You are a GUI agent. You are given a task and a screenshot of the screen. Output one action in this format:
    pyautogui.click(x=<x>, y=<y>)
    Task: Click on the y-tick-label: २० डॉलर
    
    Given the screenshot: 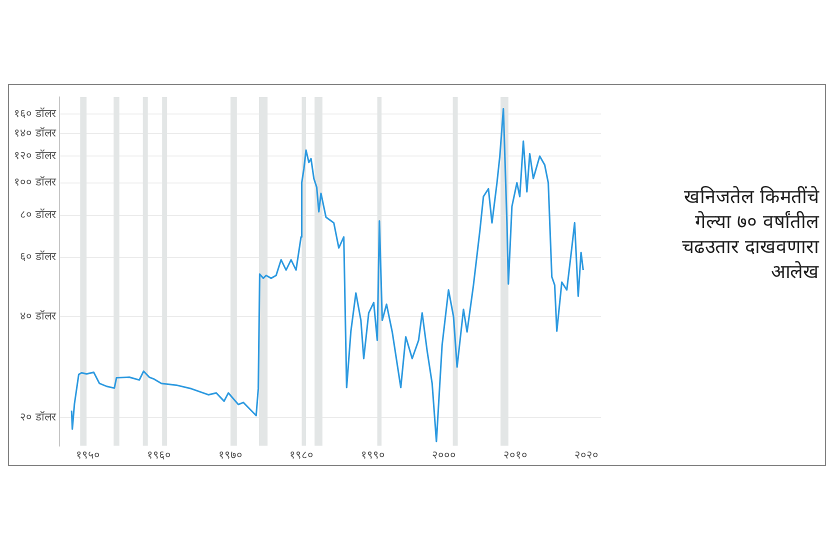 What is the action you would take?
    pyautogui.click(x=38, y=417)
    